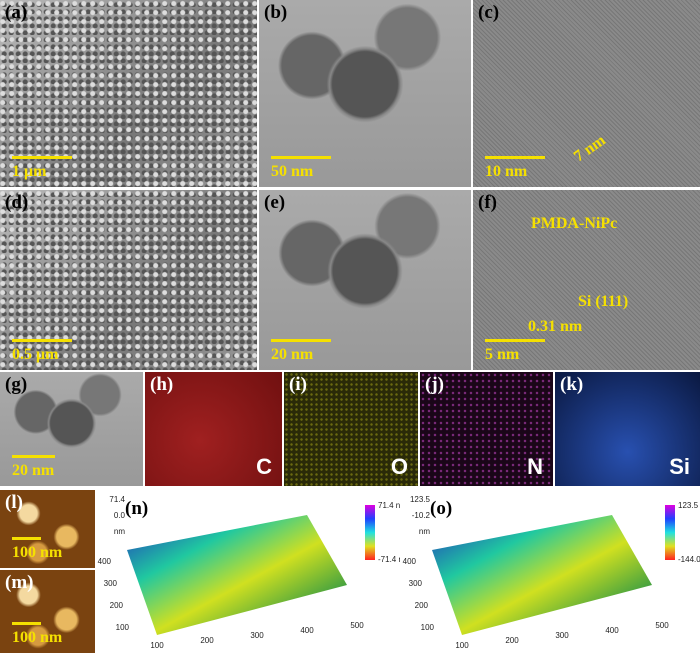 The image size is (700, 653). What do you see at coordinates (487, 202) in the screenshot?
I see `panel-label: (f)` at bounding box center [487, 202].